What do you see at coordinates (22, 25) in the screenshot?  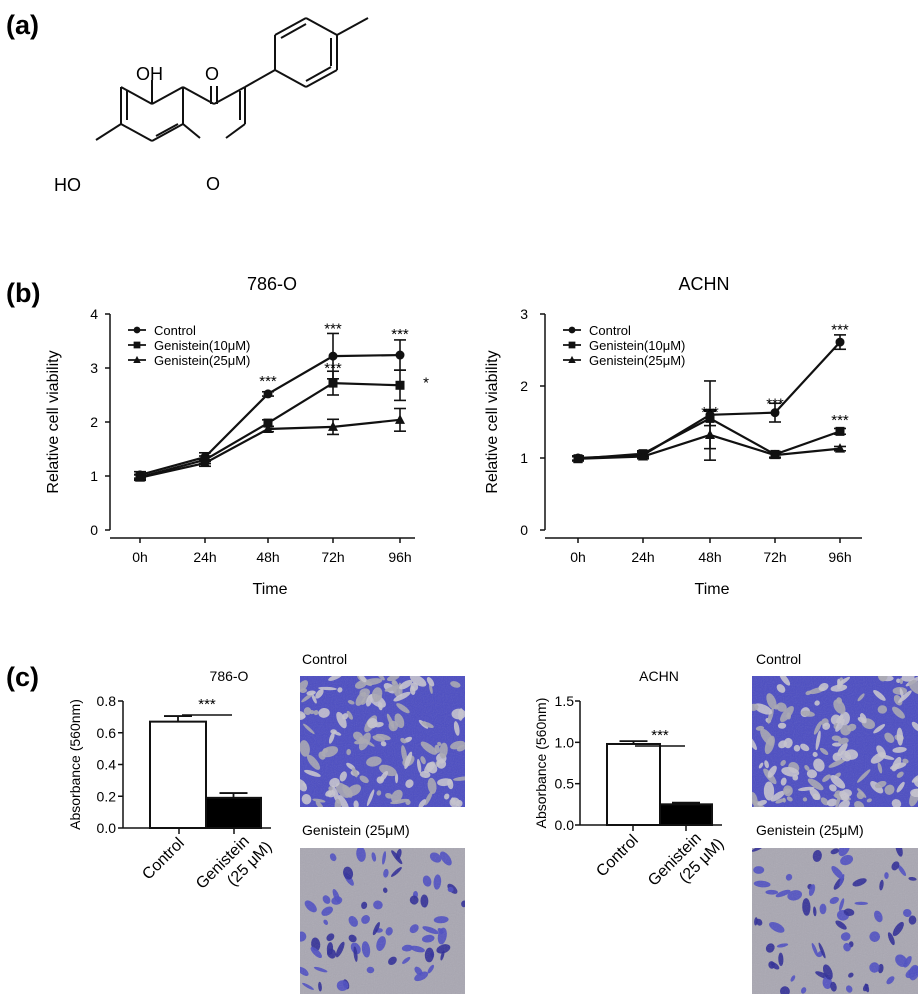 I see `panel-label-a: (a)` at bounding box center [22, 25].